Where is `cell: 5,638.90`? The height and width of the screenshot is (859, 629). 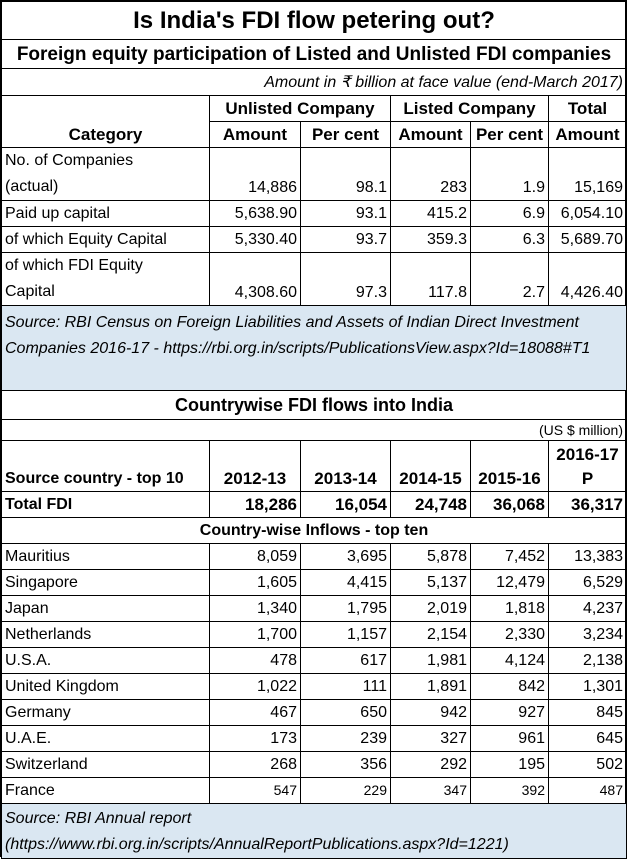 cell: 5,638.90 is located at coordinates (255, 213).